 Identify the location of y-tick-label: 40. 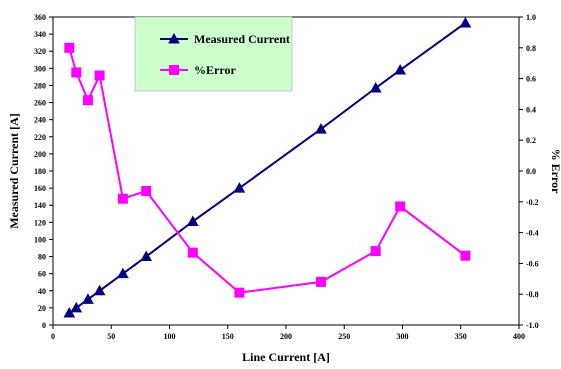
(42, 291).